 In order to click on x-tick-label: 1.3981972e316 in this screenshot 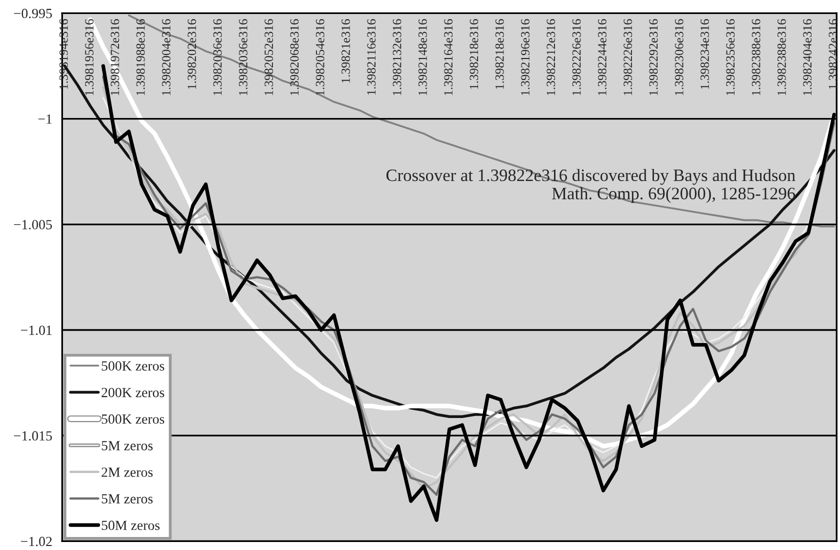, I will do `click(115, 57)`.